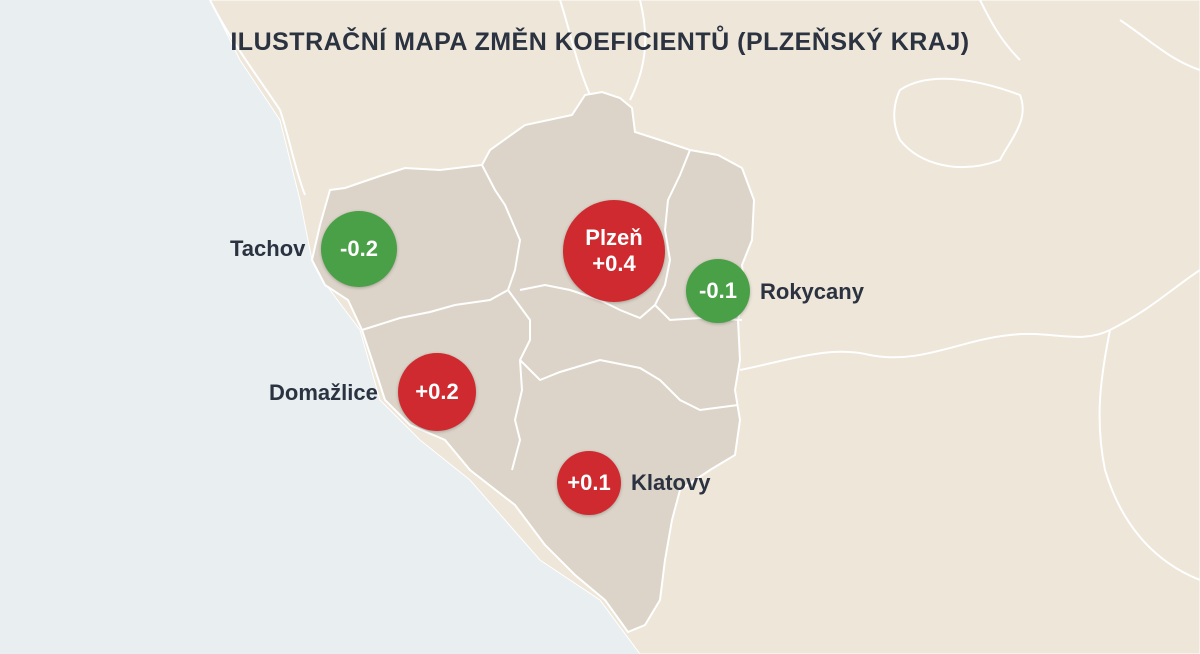  Describe the element at coordinates (268, 248) in the screenshot. I see `district-label-tachov: Tachov` at that location.